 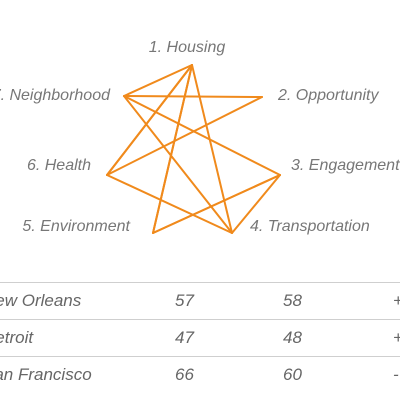 What do you see at coordinates (184, 337) in the screenshot?
I see `value-cell: 47` at bounding box center [184, 337].